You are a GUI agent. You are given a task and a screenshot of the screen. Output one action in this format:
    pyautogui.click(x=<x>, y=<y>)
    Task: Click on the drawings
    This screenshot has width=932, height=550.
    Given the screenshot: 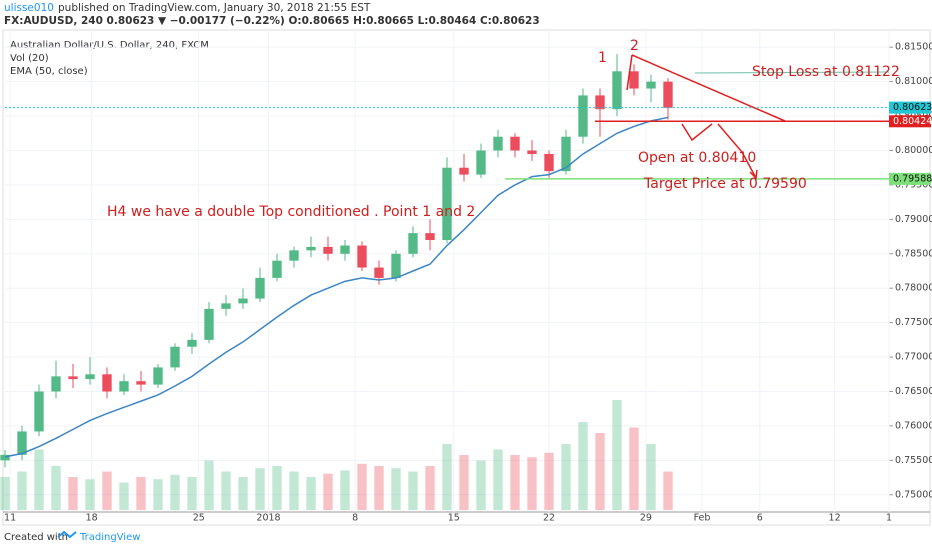 What is the action you would take?
    pyautogui.click(x=758, y=117)
    